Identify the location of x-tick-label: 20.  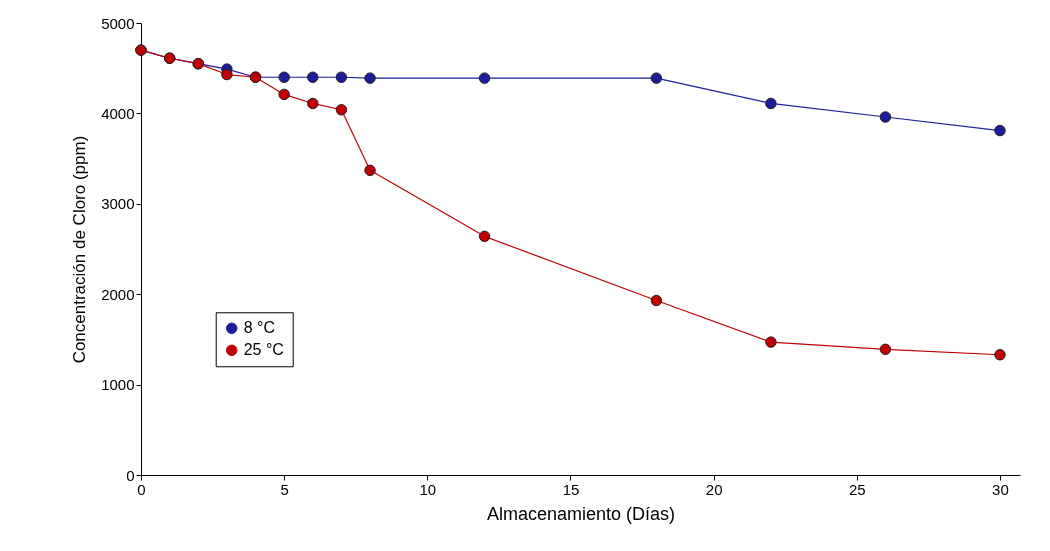
(714, 489).